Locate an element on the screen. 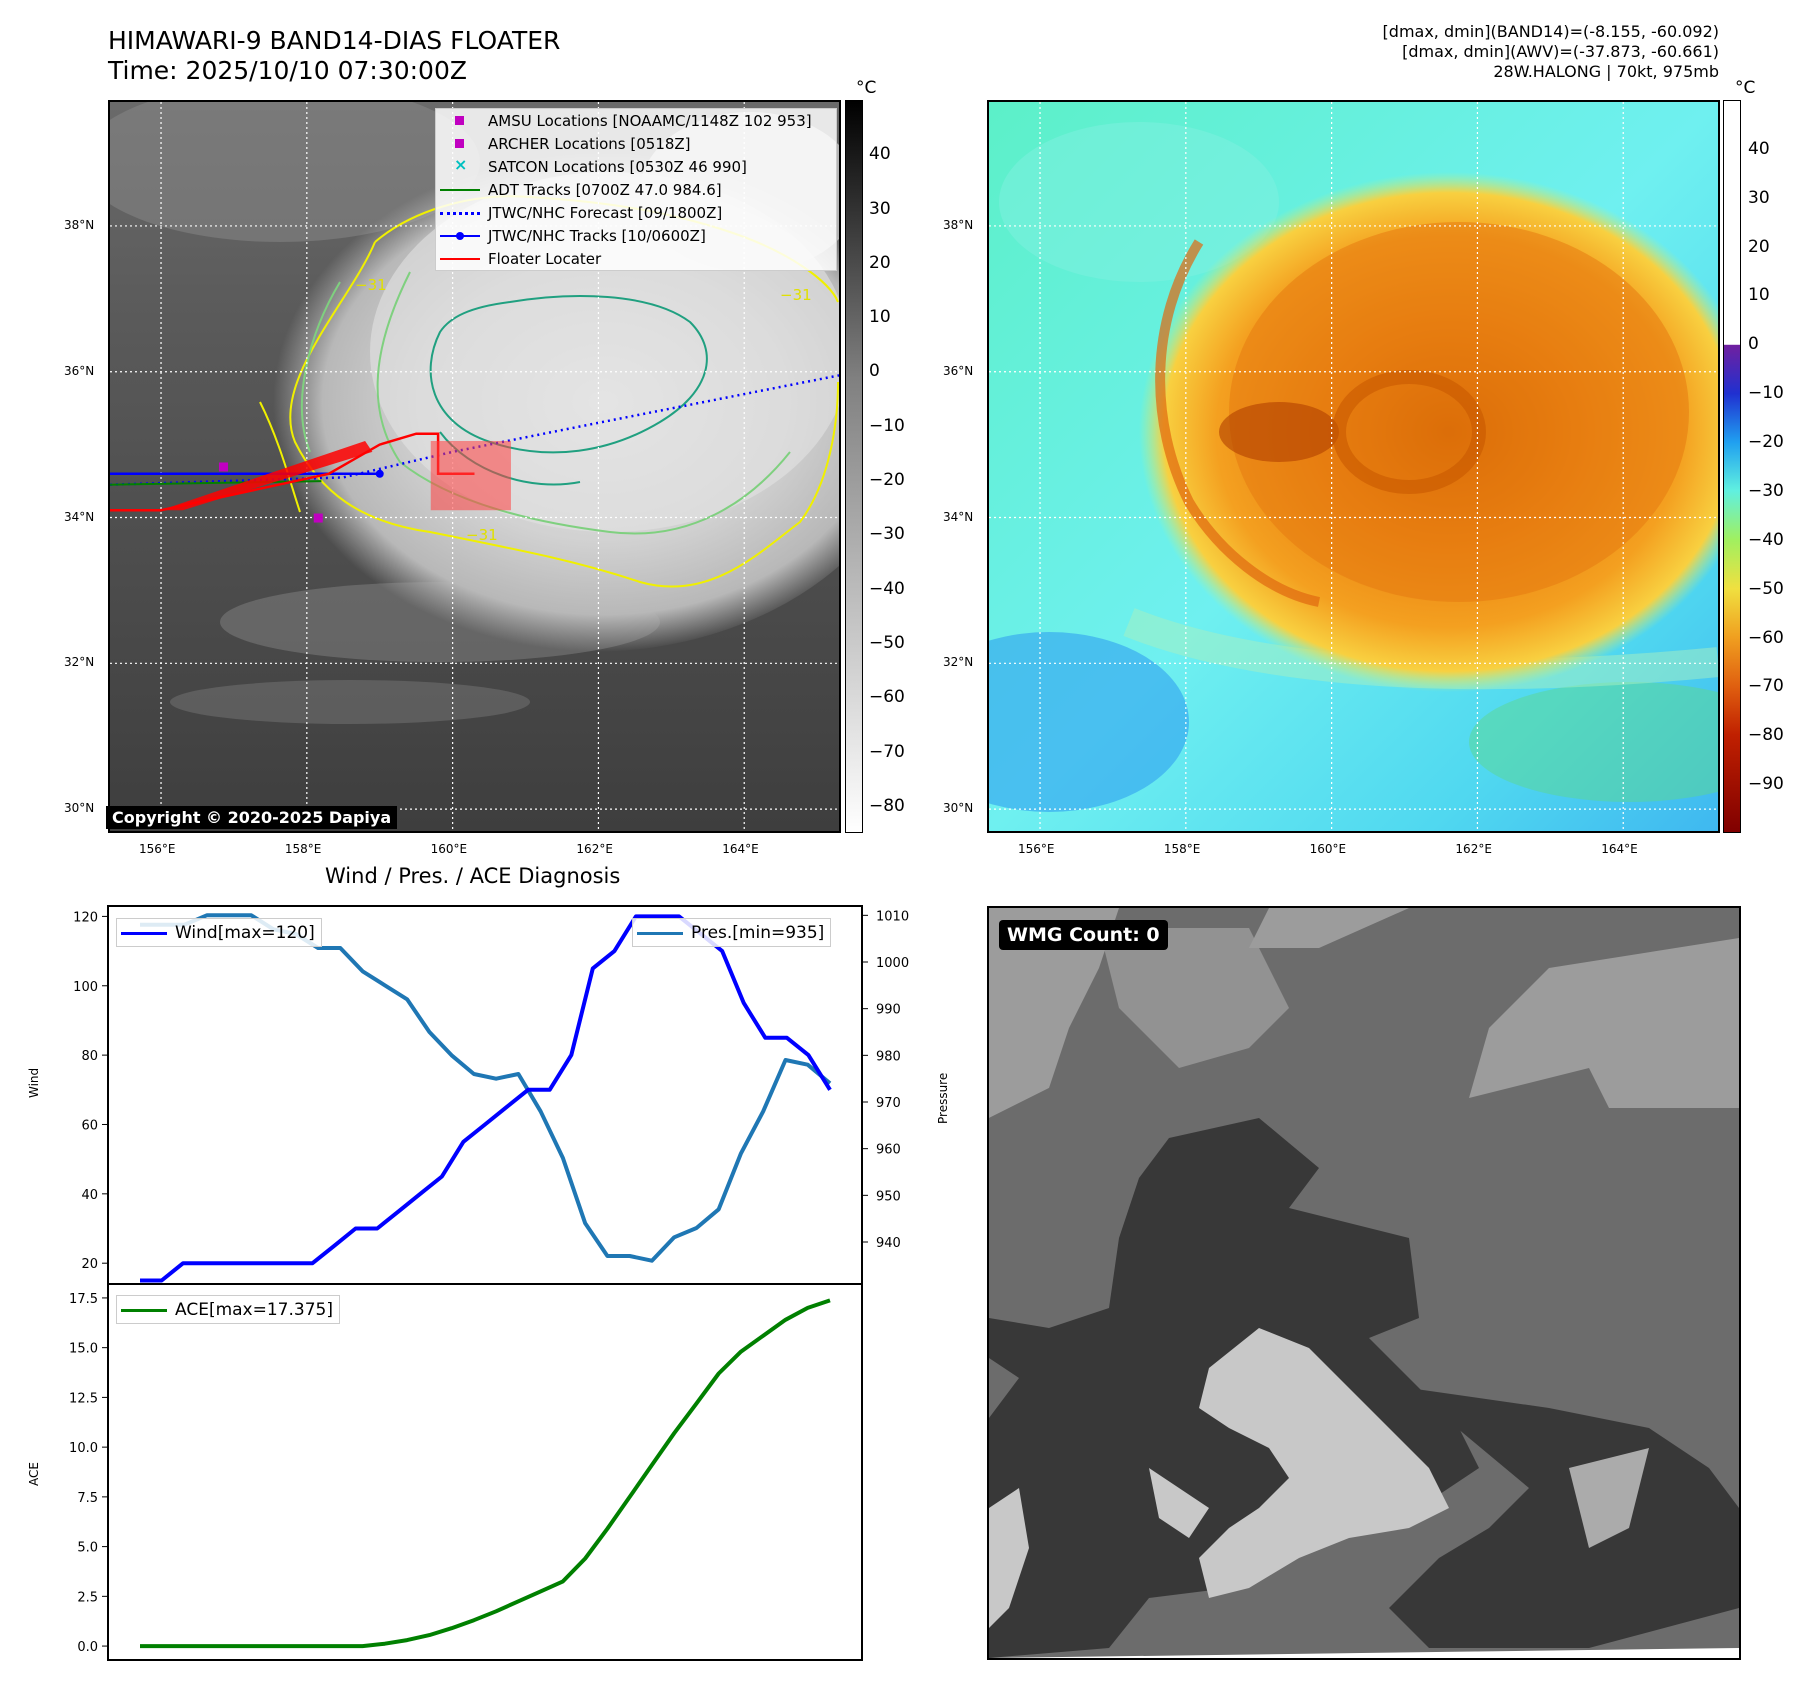  wind-legend: Wind[max=120] is located at coordinates (219, 932).